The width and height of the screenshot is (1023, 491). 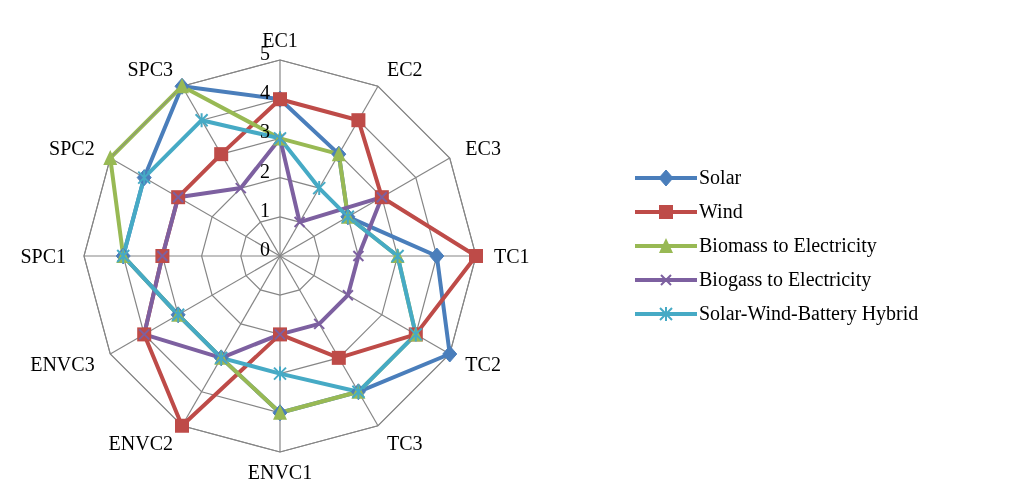 I want to click on spoke-label: ENVC2, so click(x=140, y=443).